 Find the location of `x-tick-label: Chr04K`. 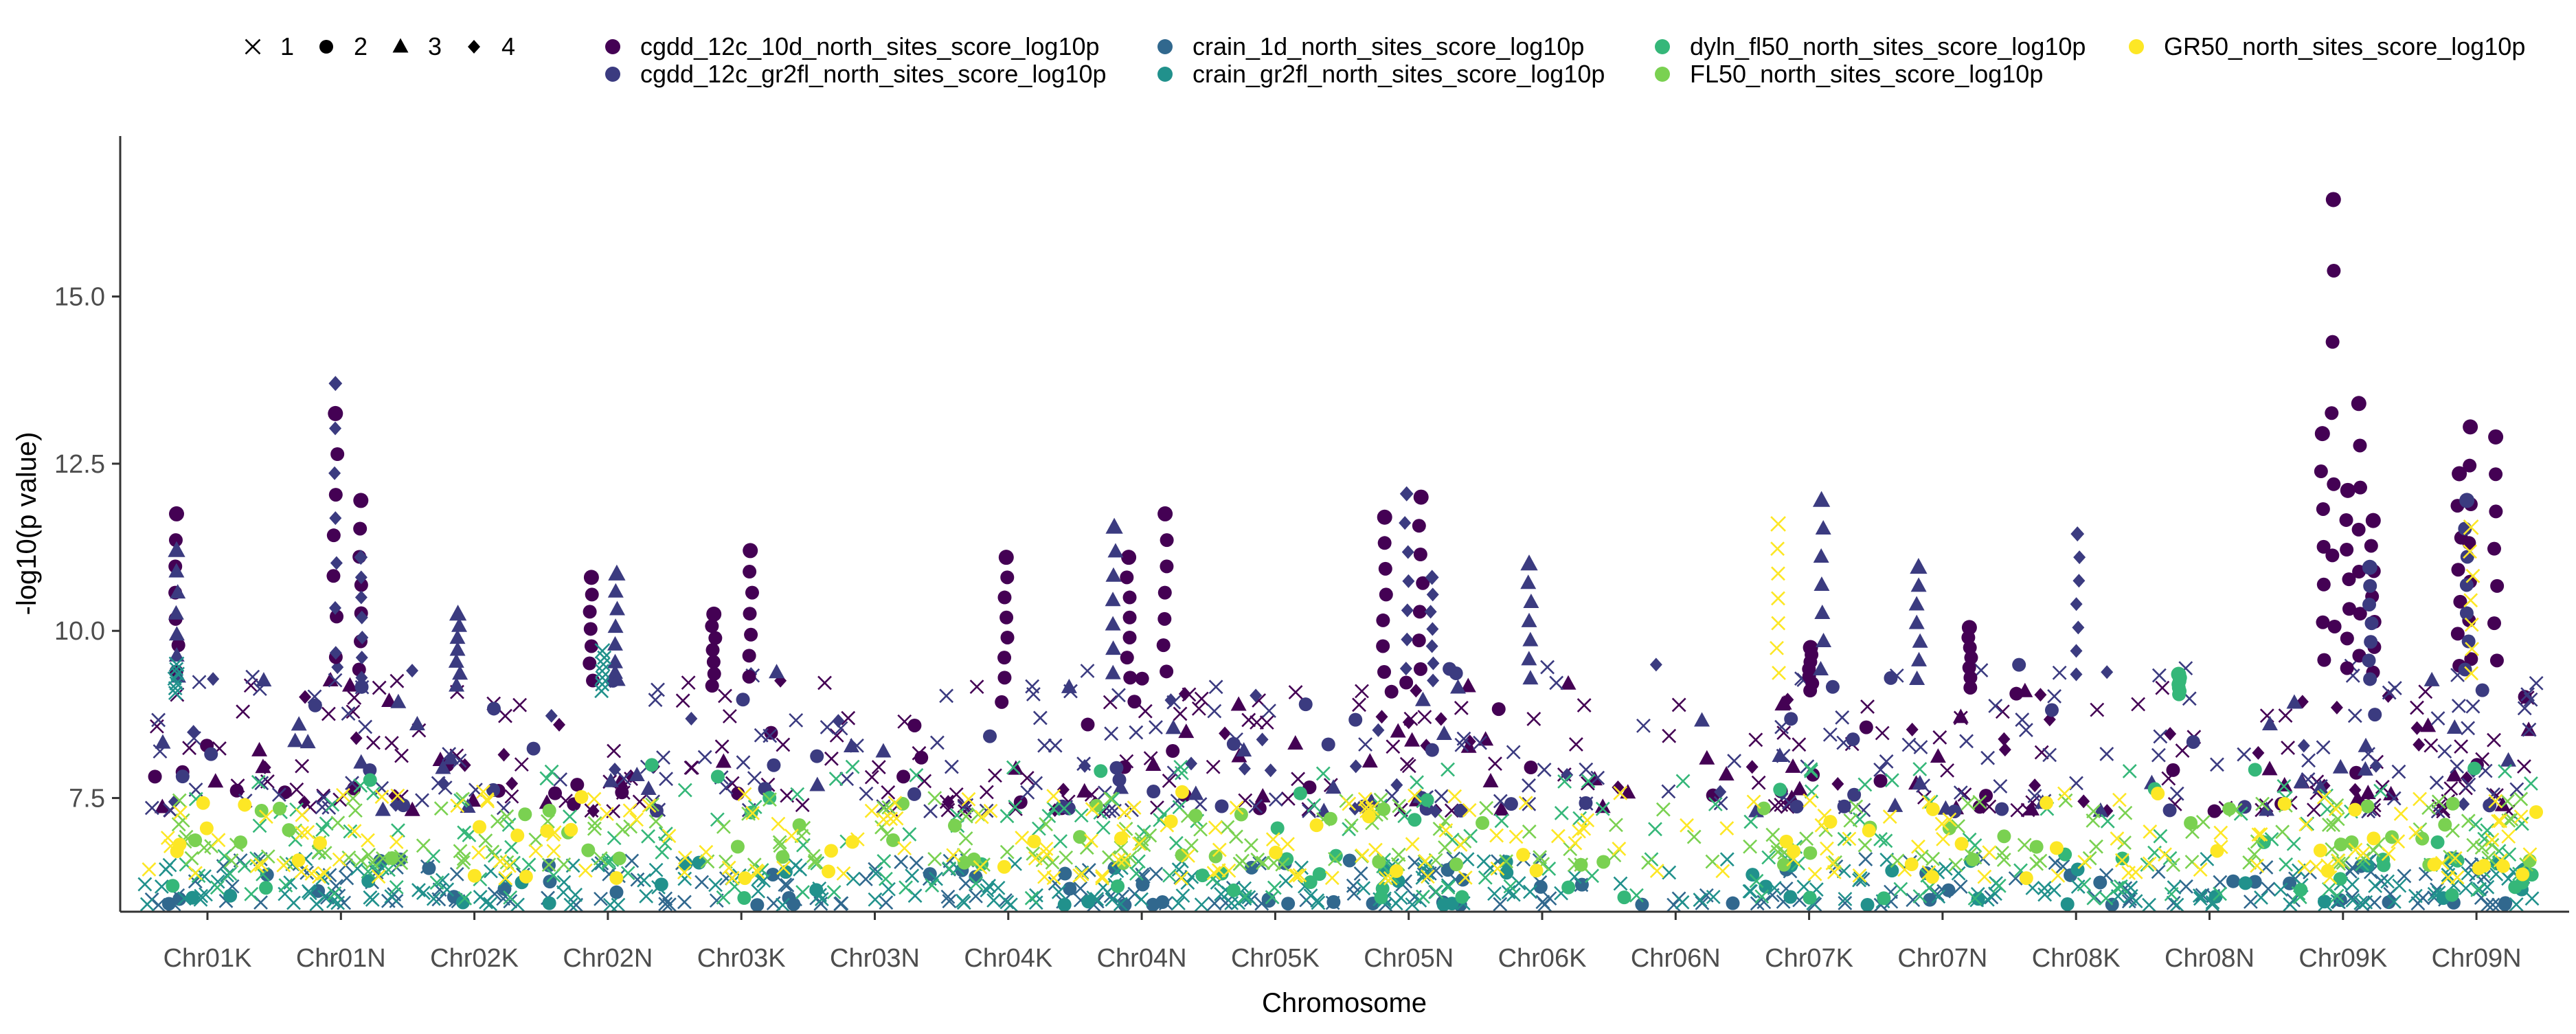

x-tick-label: Chr04K is located at coordinates (1008, 958).